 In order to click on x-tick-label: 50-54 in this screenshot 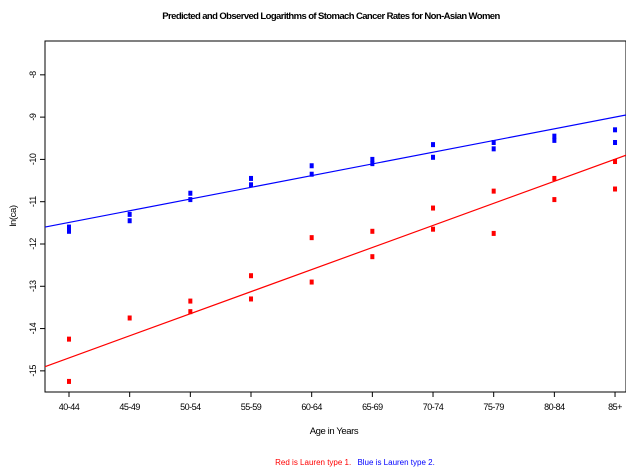, I will do `click(190, 407)`.